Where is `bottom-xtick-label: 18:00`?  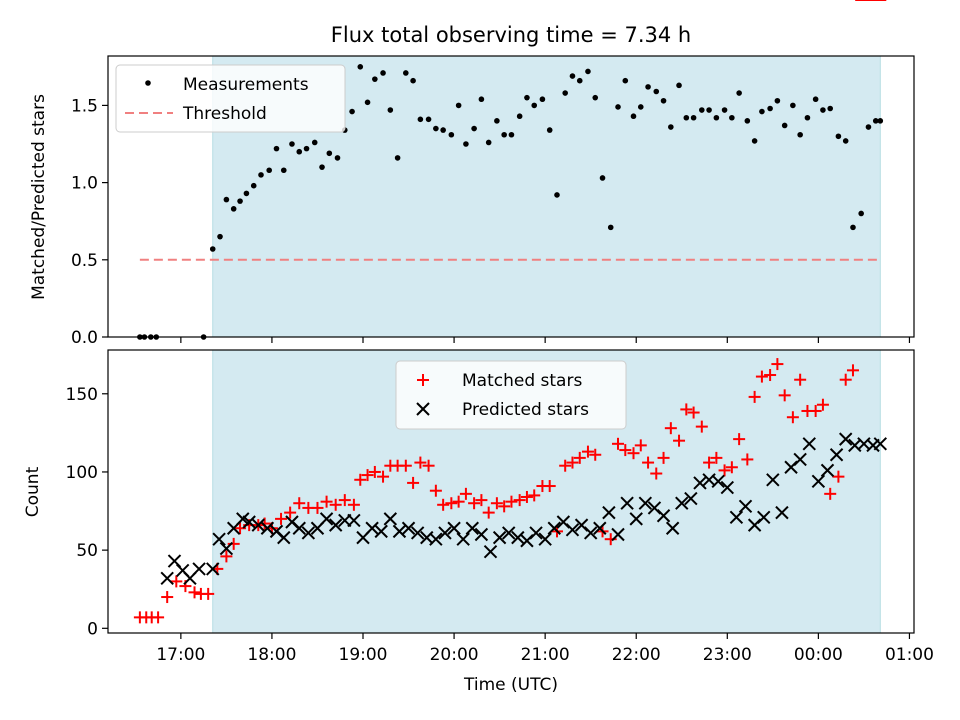
bottom-xtick-label: 18:00 is located at coordinates (271, 655).